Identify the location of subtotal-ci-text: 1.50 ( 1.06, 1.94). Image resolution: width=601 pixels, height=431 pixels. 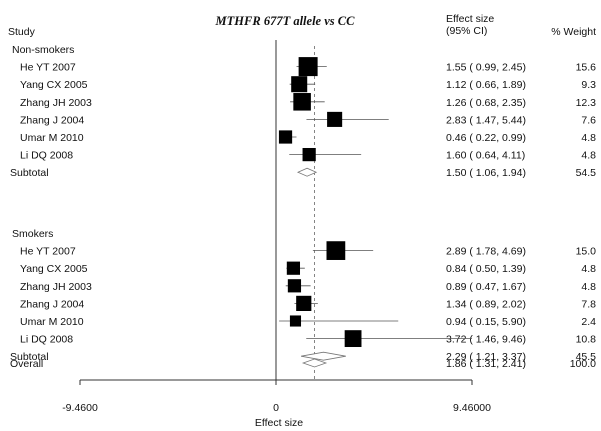
(486, 173).